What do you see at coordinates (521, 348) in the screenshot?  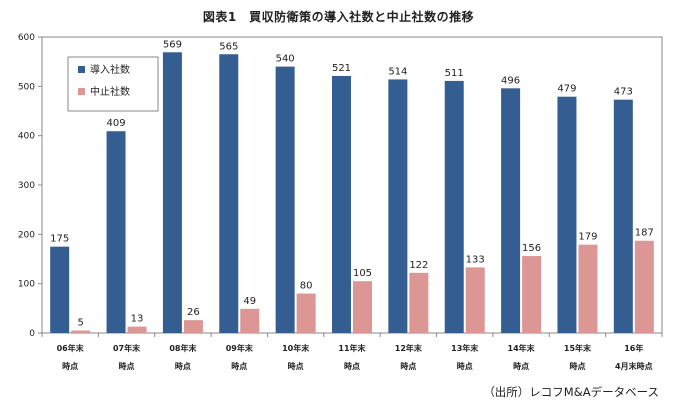 I see `x-tick-label: 14年末` at bounding box center [521, 348].